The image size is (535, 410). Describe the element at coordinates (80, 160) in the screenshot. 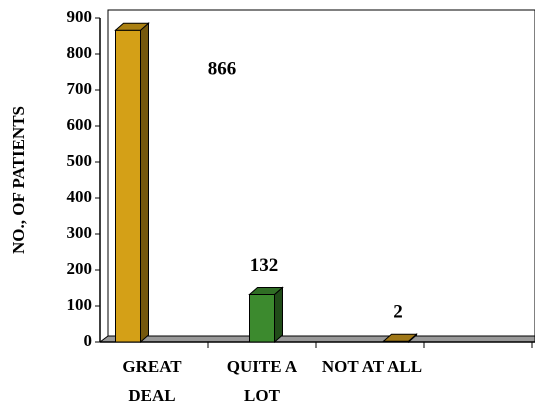

I see `y-tick-label: 500` at that location.